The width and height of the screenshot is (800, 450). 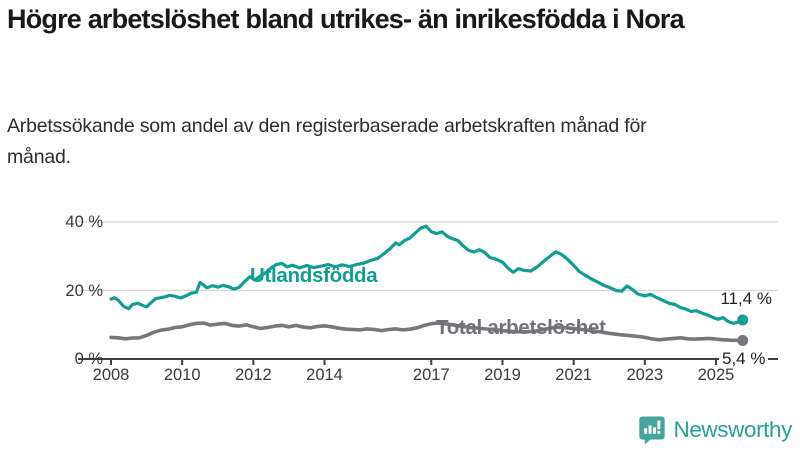 I want to click on x-axis-label: 2010, so click(x=182, y=375).